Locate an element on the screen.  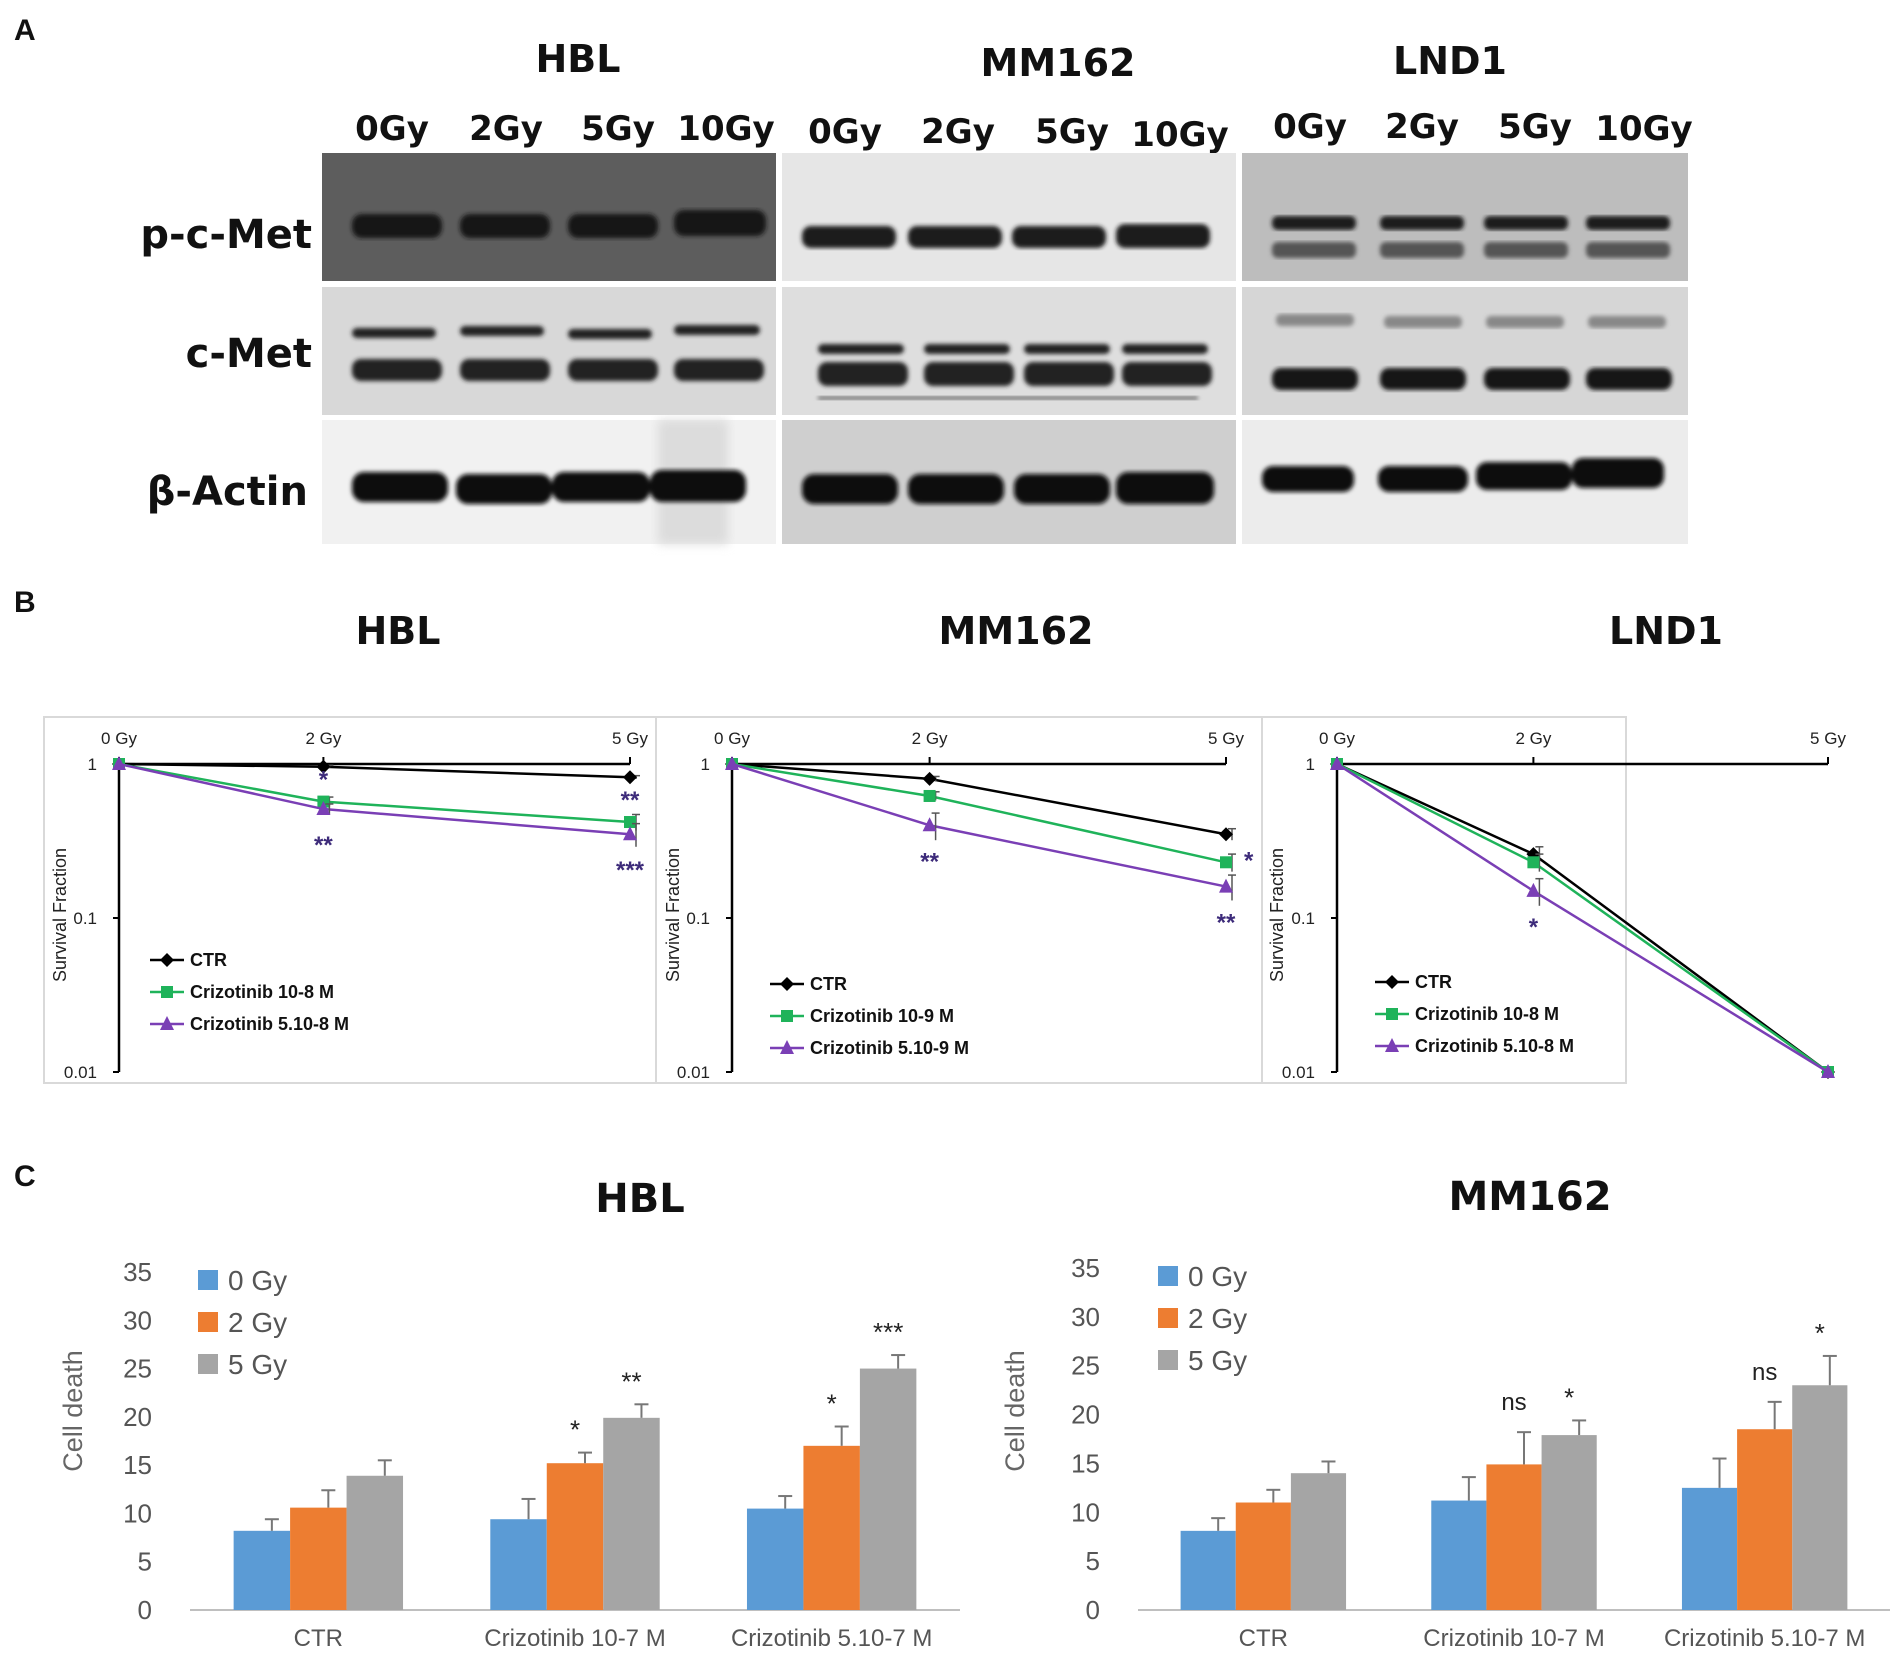
cell-line-header: HBL is located at coordinates (578, 59).